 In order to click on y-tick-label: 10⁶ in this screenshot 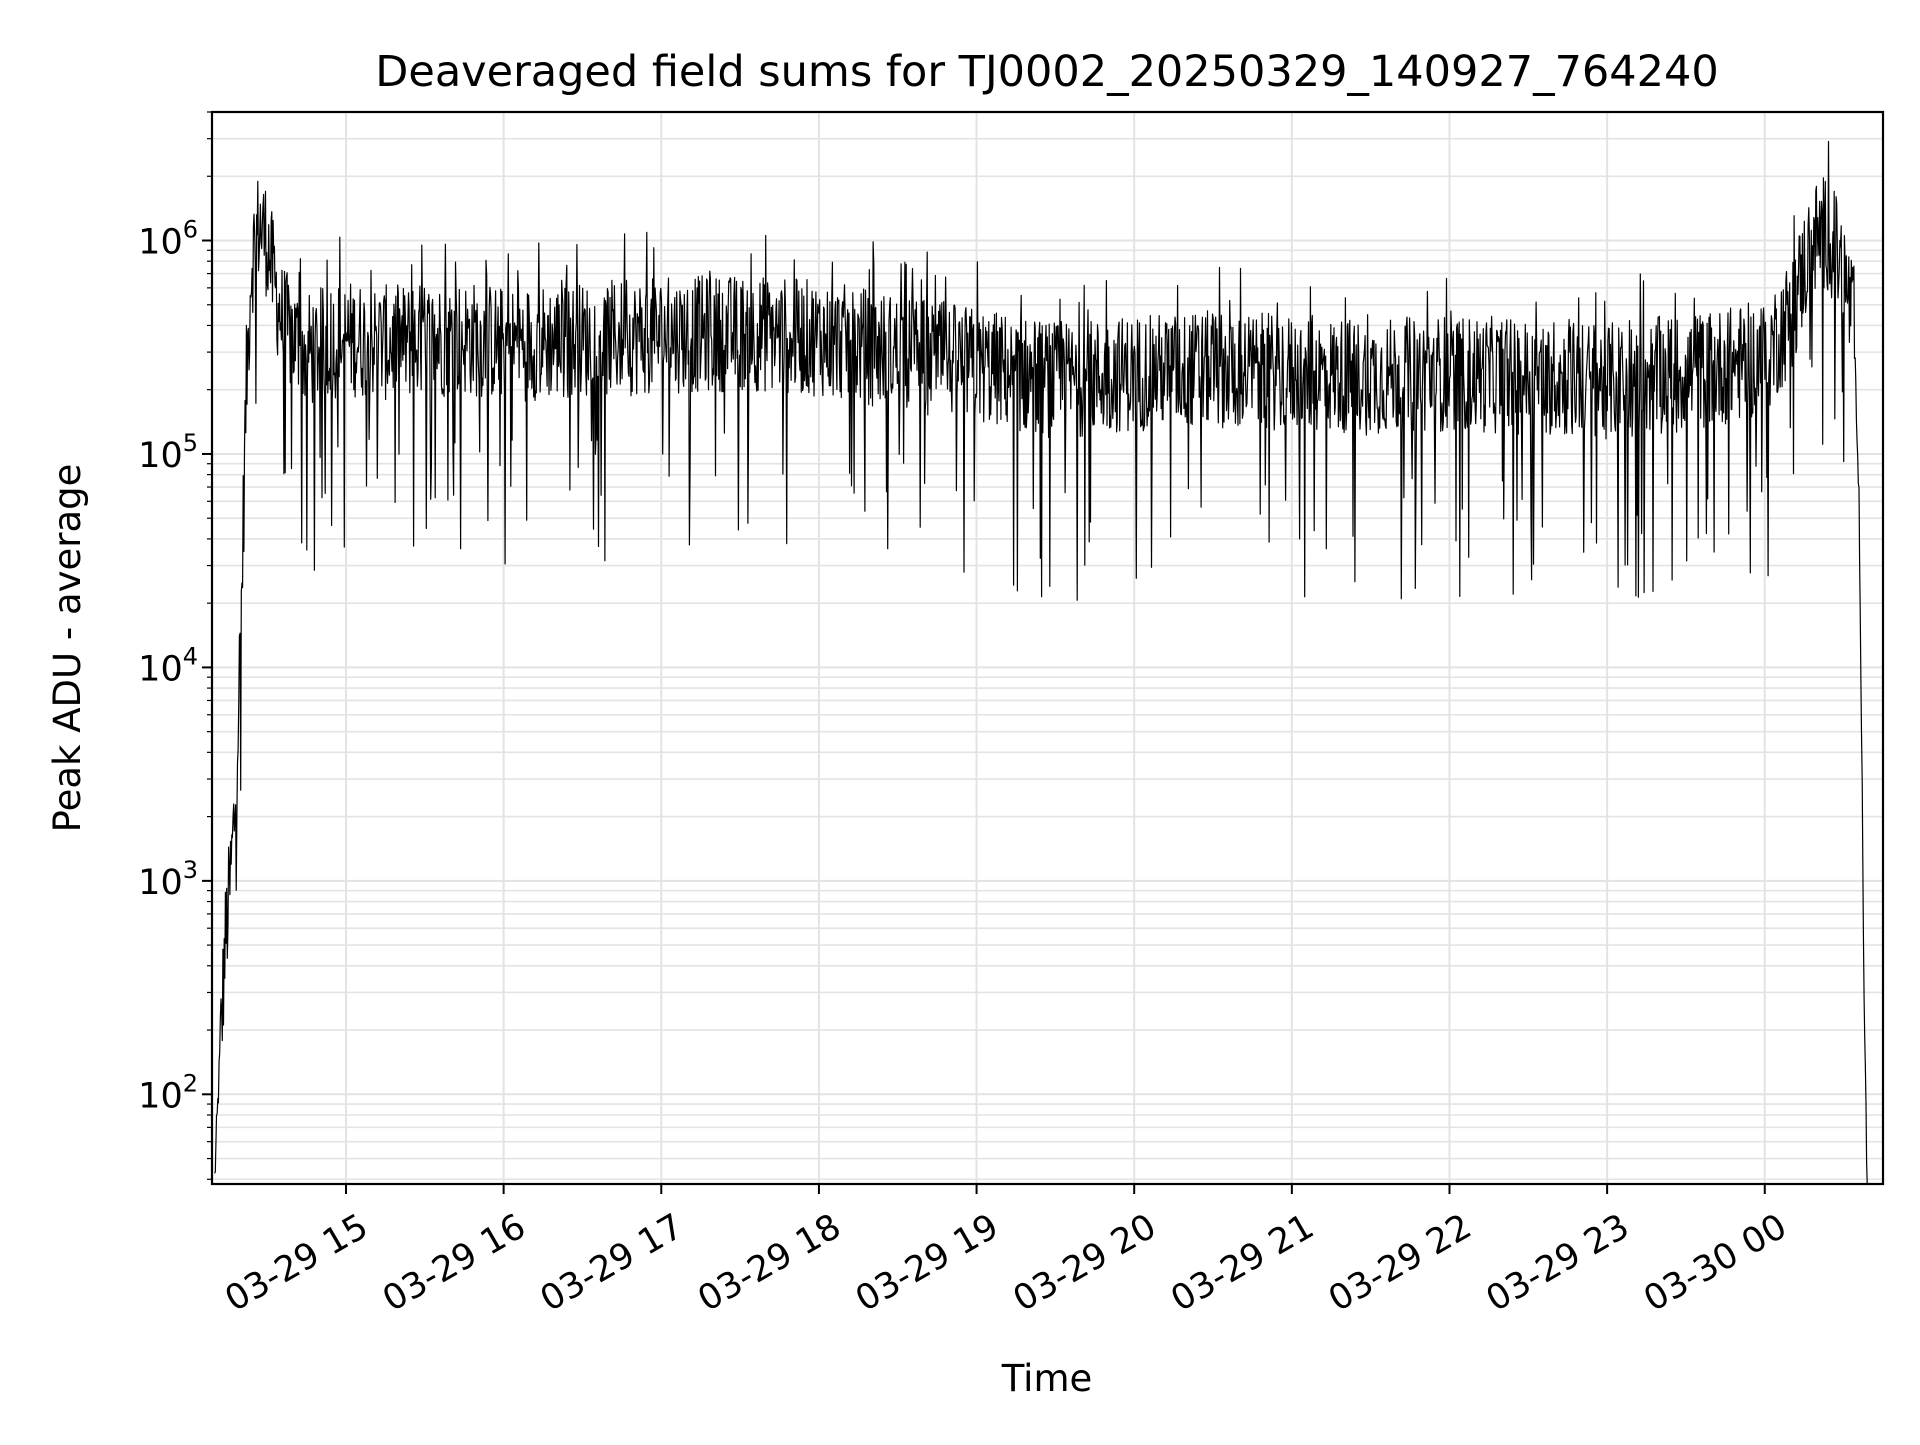, I will do `click(168, 239)`.